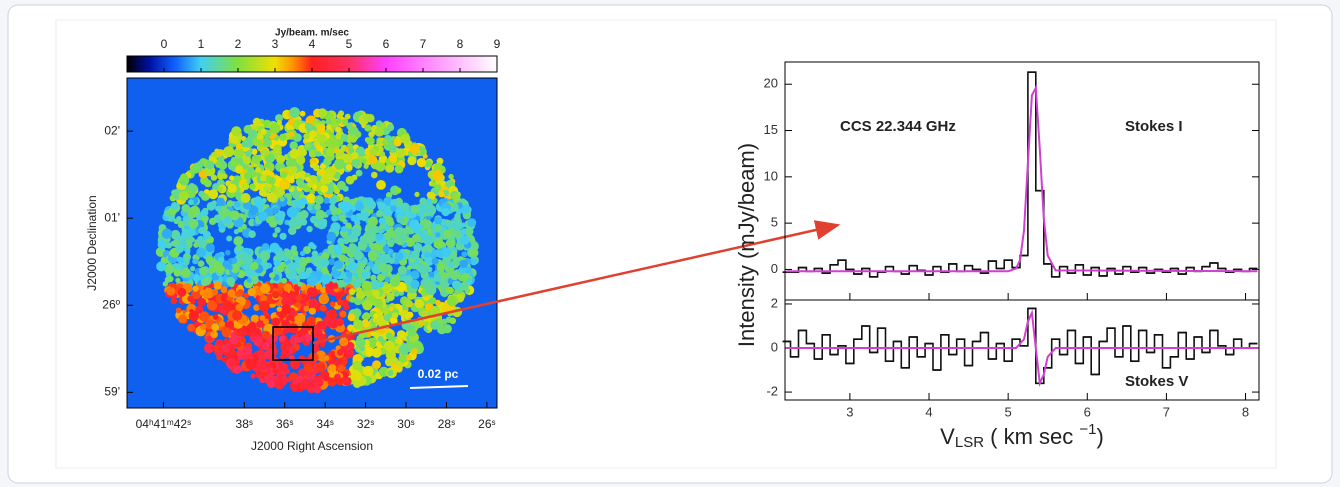 Image resolution: width=1340 pixels, height=487 pixels. I want to click on colorbar-label: Jy/beam. m/sec, so click(312, 33).